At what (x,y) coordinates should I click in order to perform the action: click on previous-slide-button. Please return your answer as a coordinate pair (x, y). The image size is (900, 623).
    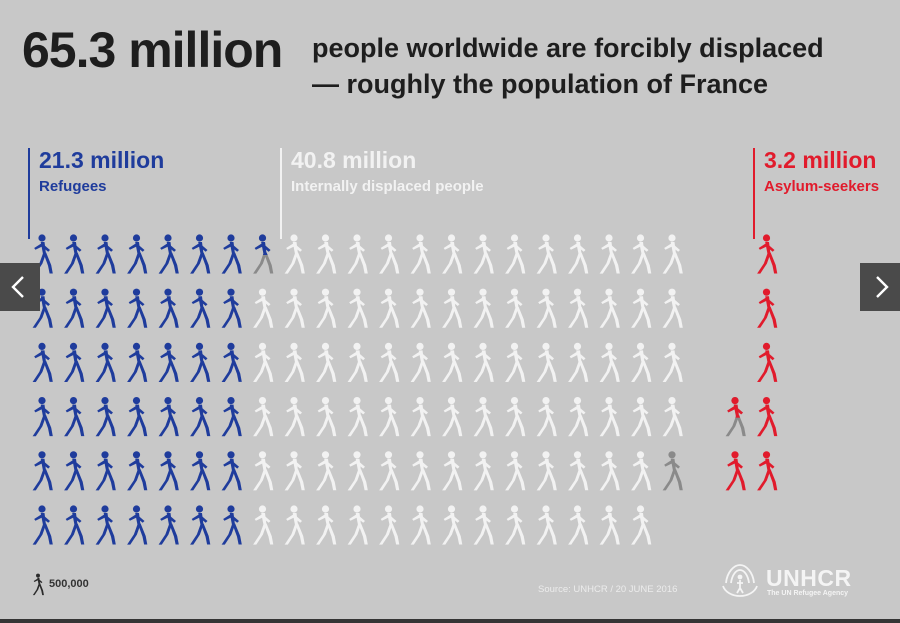
    Looking at the image, I should click on (20, 287).